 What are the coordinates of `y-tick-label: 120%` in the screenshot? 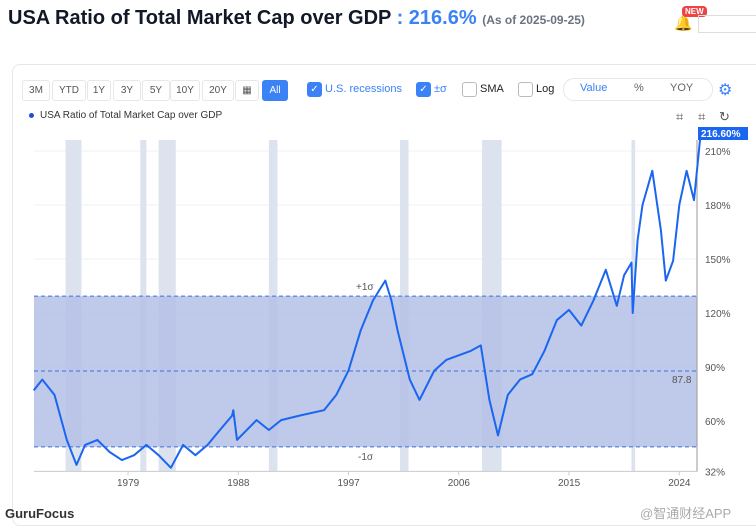 It's located at (718, 314).